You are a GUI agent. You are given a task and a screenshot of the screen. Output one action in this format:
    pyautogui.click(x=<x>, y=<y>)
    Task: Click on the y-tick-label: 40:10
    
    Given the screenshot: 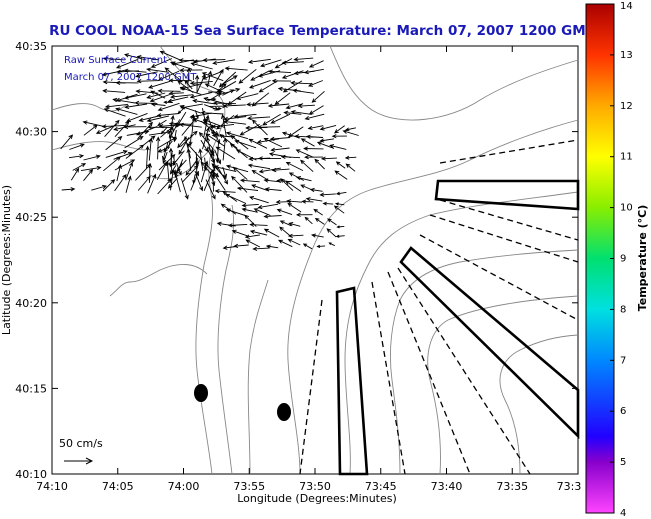 What is the action you would take?
    pyautogui.click(x=31, y=474)
    